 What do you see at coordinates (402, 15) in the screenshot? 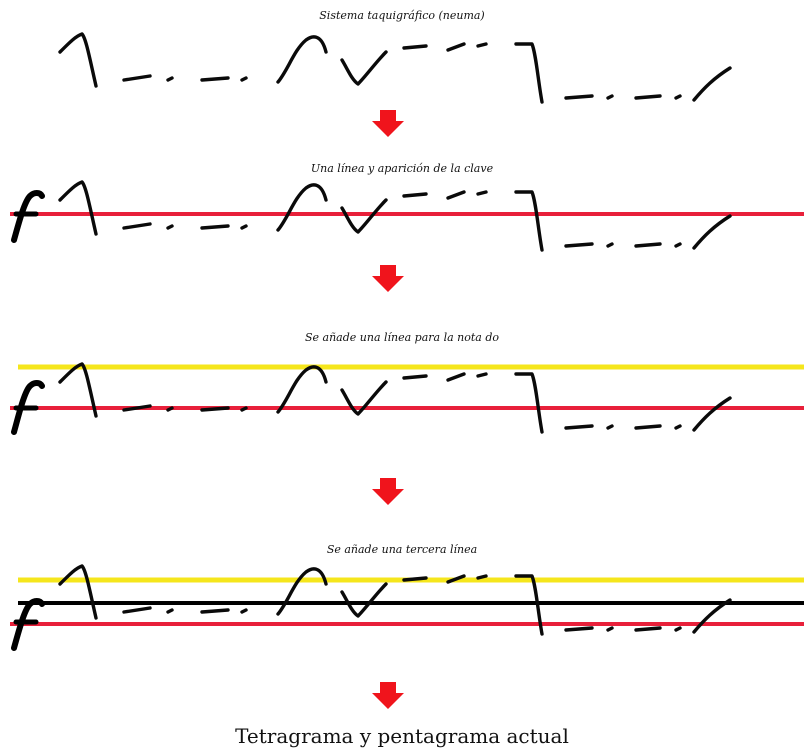
I see `stage-1-title: Sistema taquigráfico (neuma)` at bounding box center [402, 15].